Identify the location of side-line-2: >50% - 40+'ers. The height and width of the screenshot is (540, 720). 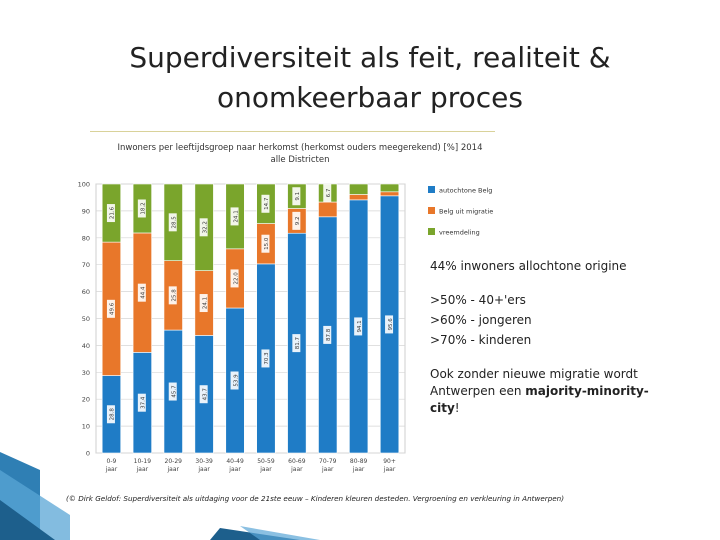
(478, 300).